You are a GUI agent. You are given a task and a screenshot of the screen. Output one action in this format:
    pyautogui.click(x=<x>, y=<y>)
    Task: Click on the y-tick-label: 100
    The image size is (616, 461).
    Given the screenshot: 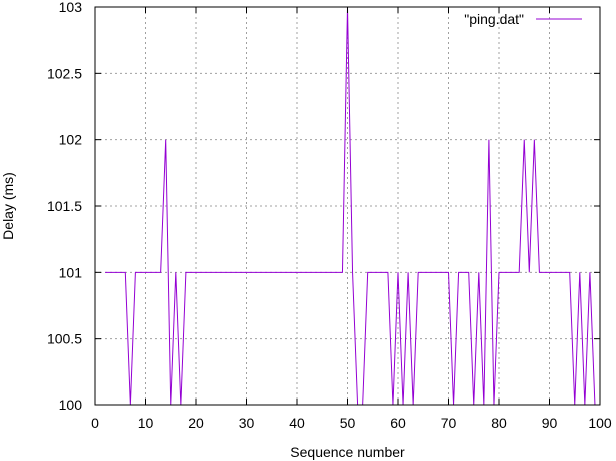 What is the action you would take?
    pyautogui.click(x=71, y=405)
    